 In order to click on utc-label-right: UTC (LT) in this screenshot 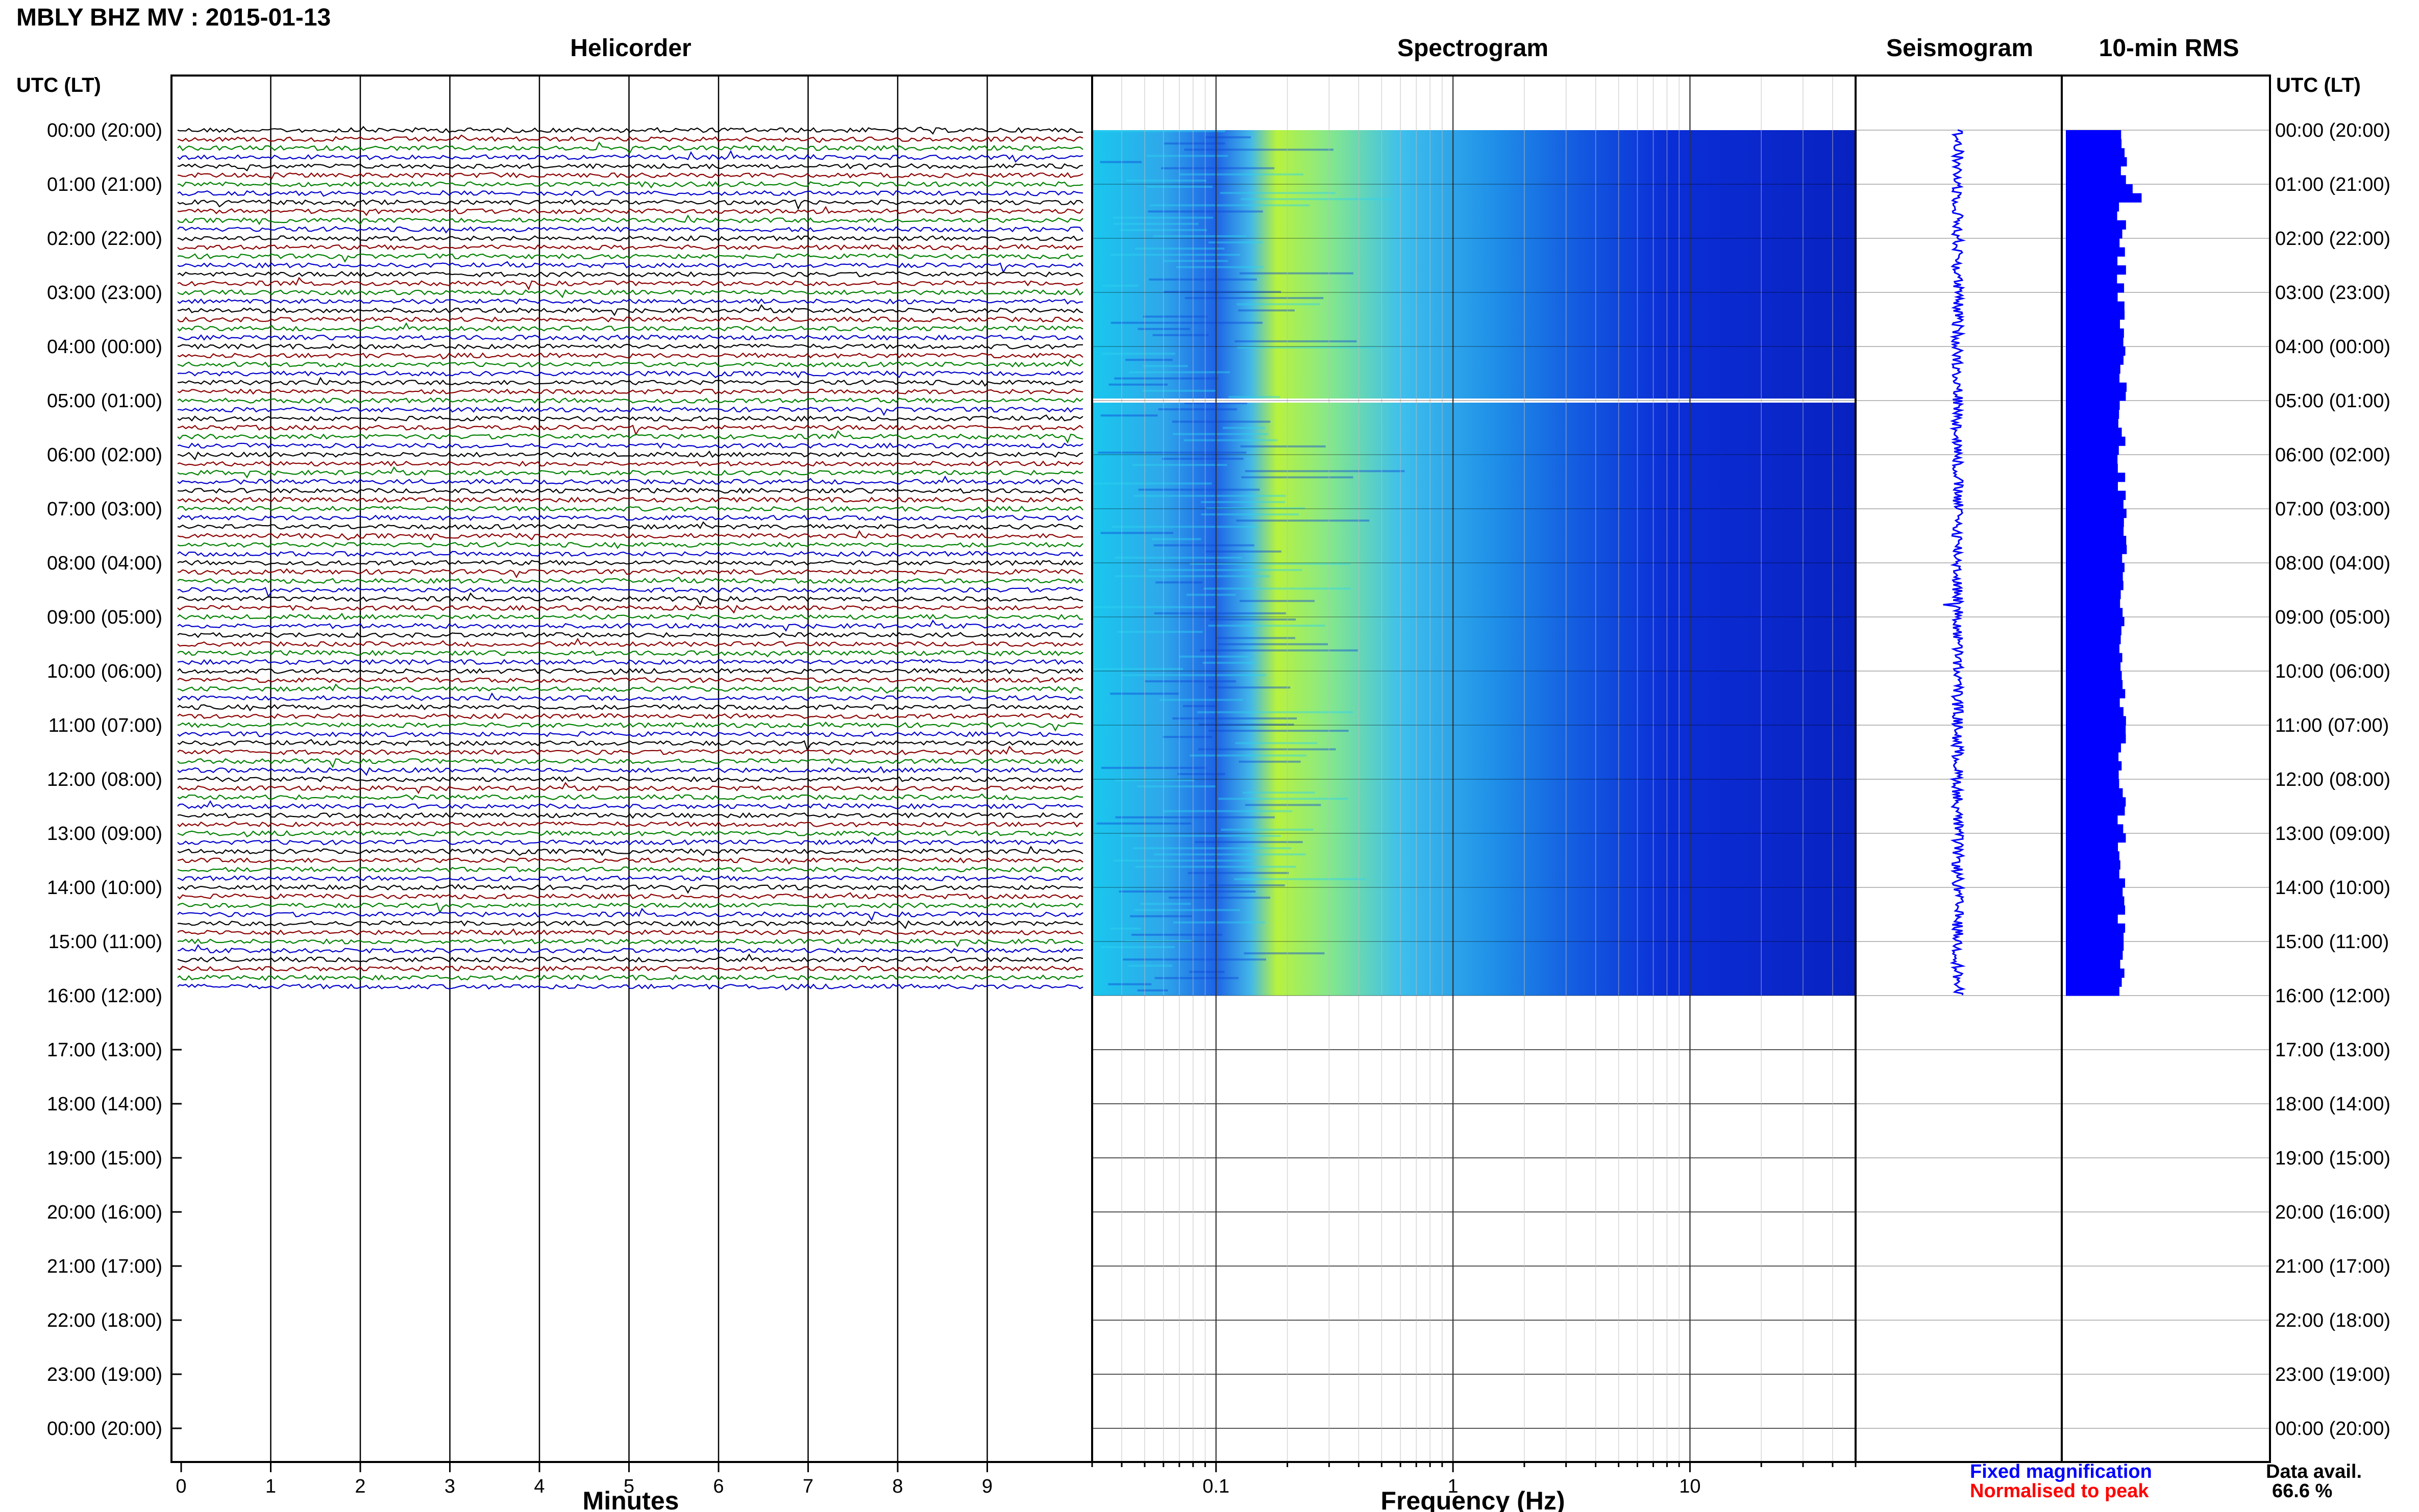, I will do `click(2318, 85)`.